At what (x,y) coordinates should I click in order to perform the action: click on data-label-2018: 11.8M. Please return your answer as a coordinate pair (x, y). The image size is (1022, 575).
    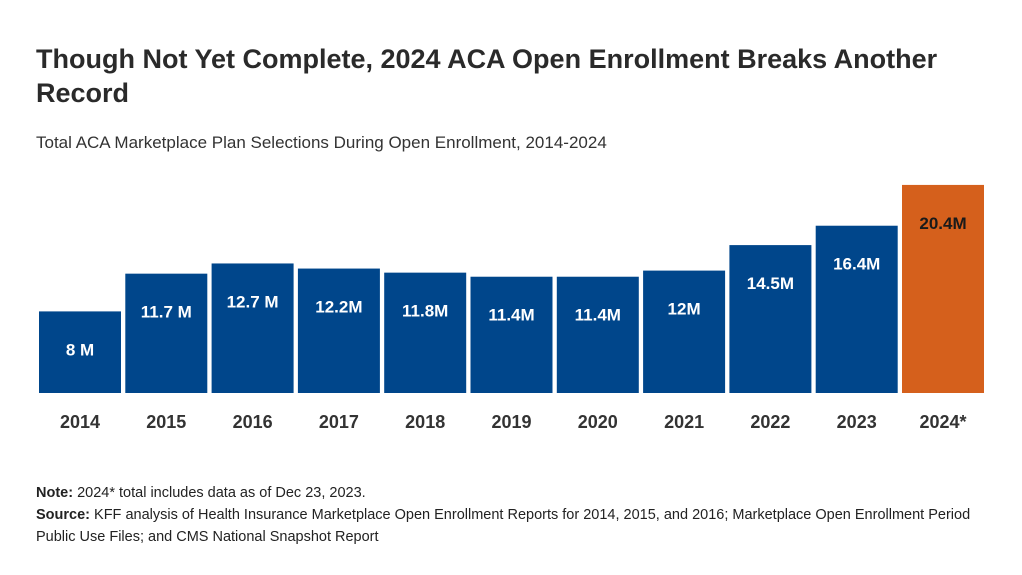
    Looking at the image, I should click on (425, 311).